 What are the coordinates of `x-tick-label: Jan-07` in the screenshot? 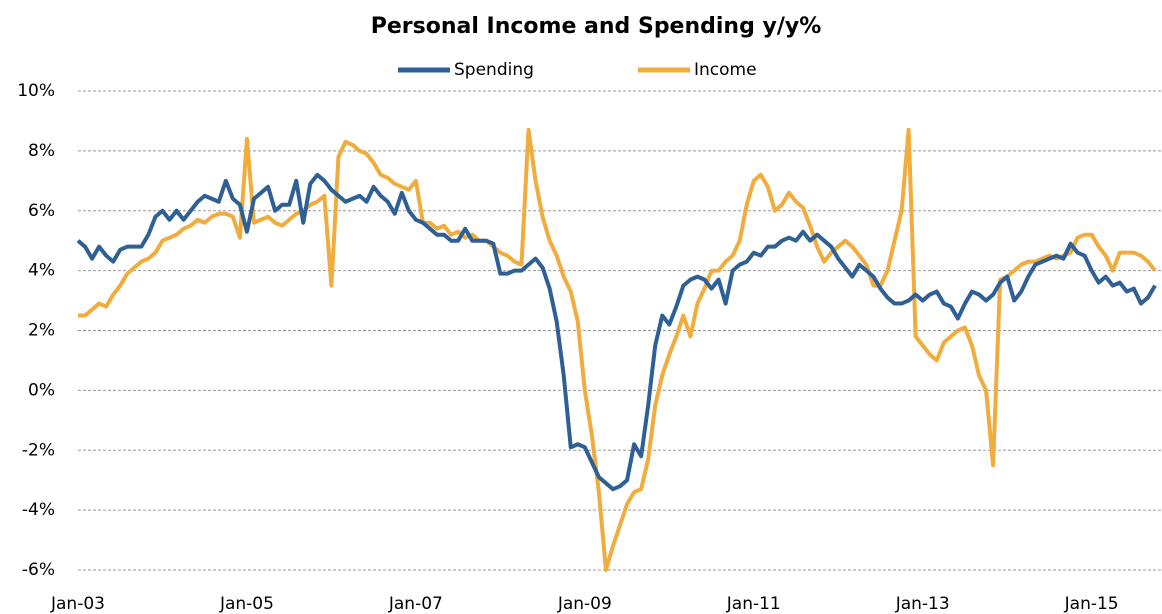 It's located at (415, 604).